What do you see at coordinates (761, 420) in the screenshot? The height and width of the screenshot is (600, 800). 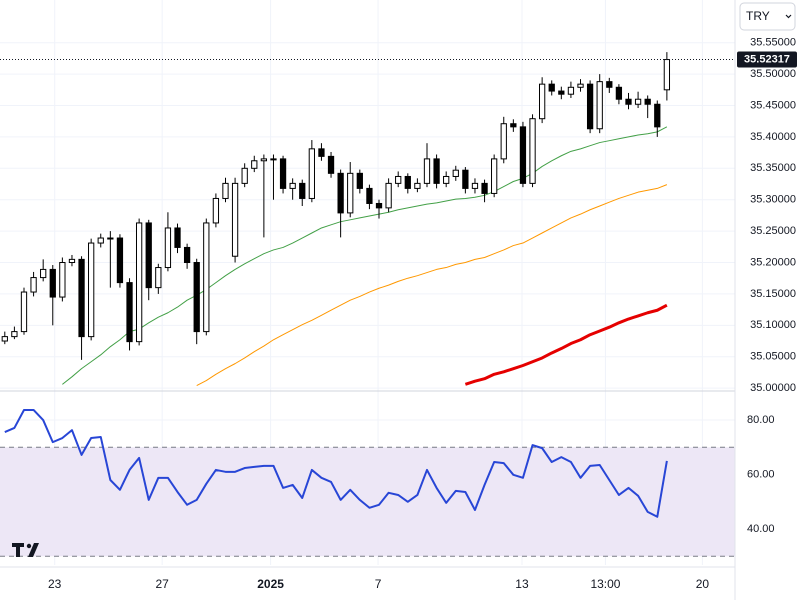 I see `y-tick-label: 80.00` at bounding box center [761, 420].